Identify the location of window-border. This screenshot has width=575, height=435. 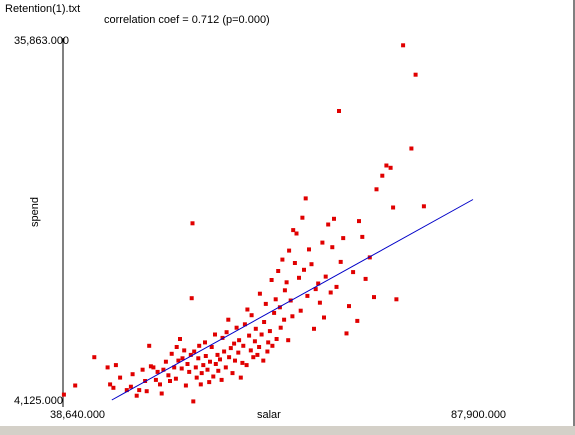
(574, 213).